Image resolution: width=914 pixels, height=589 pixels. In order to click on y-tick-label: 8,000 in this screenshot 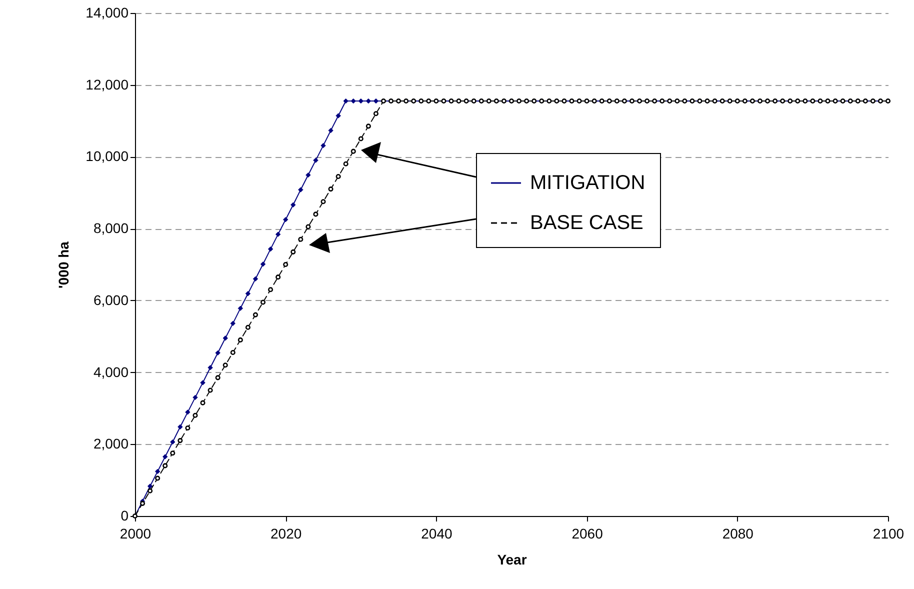, I will do `click(111, 228)`.